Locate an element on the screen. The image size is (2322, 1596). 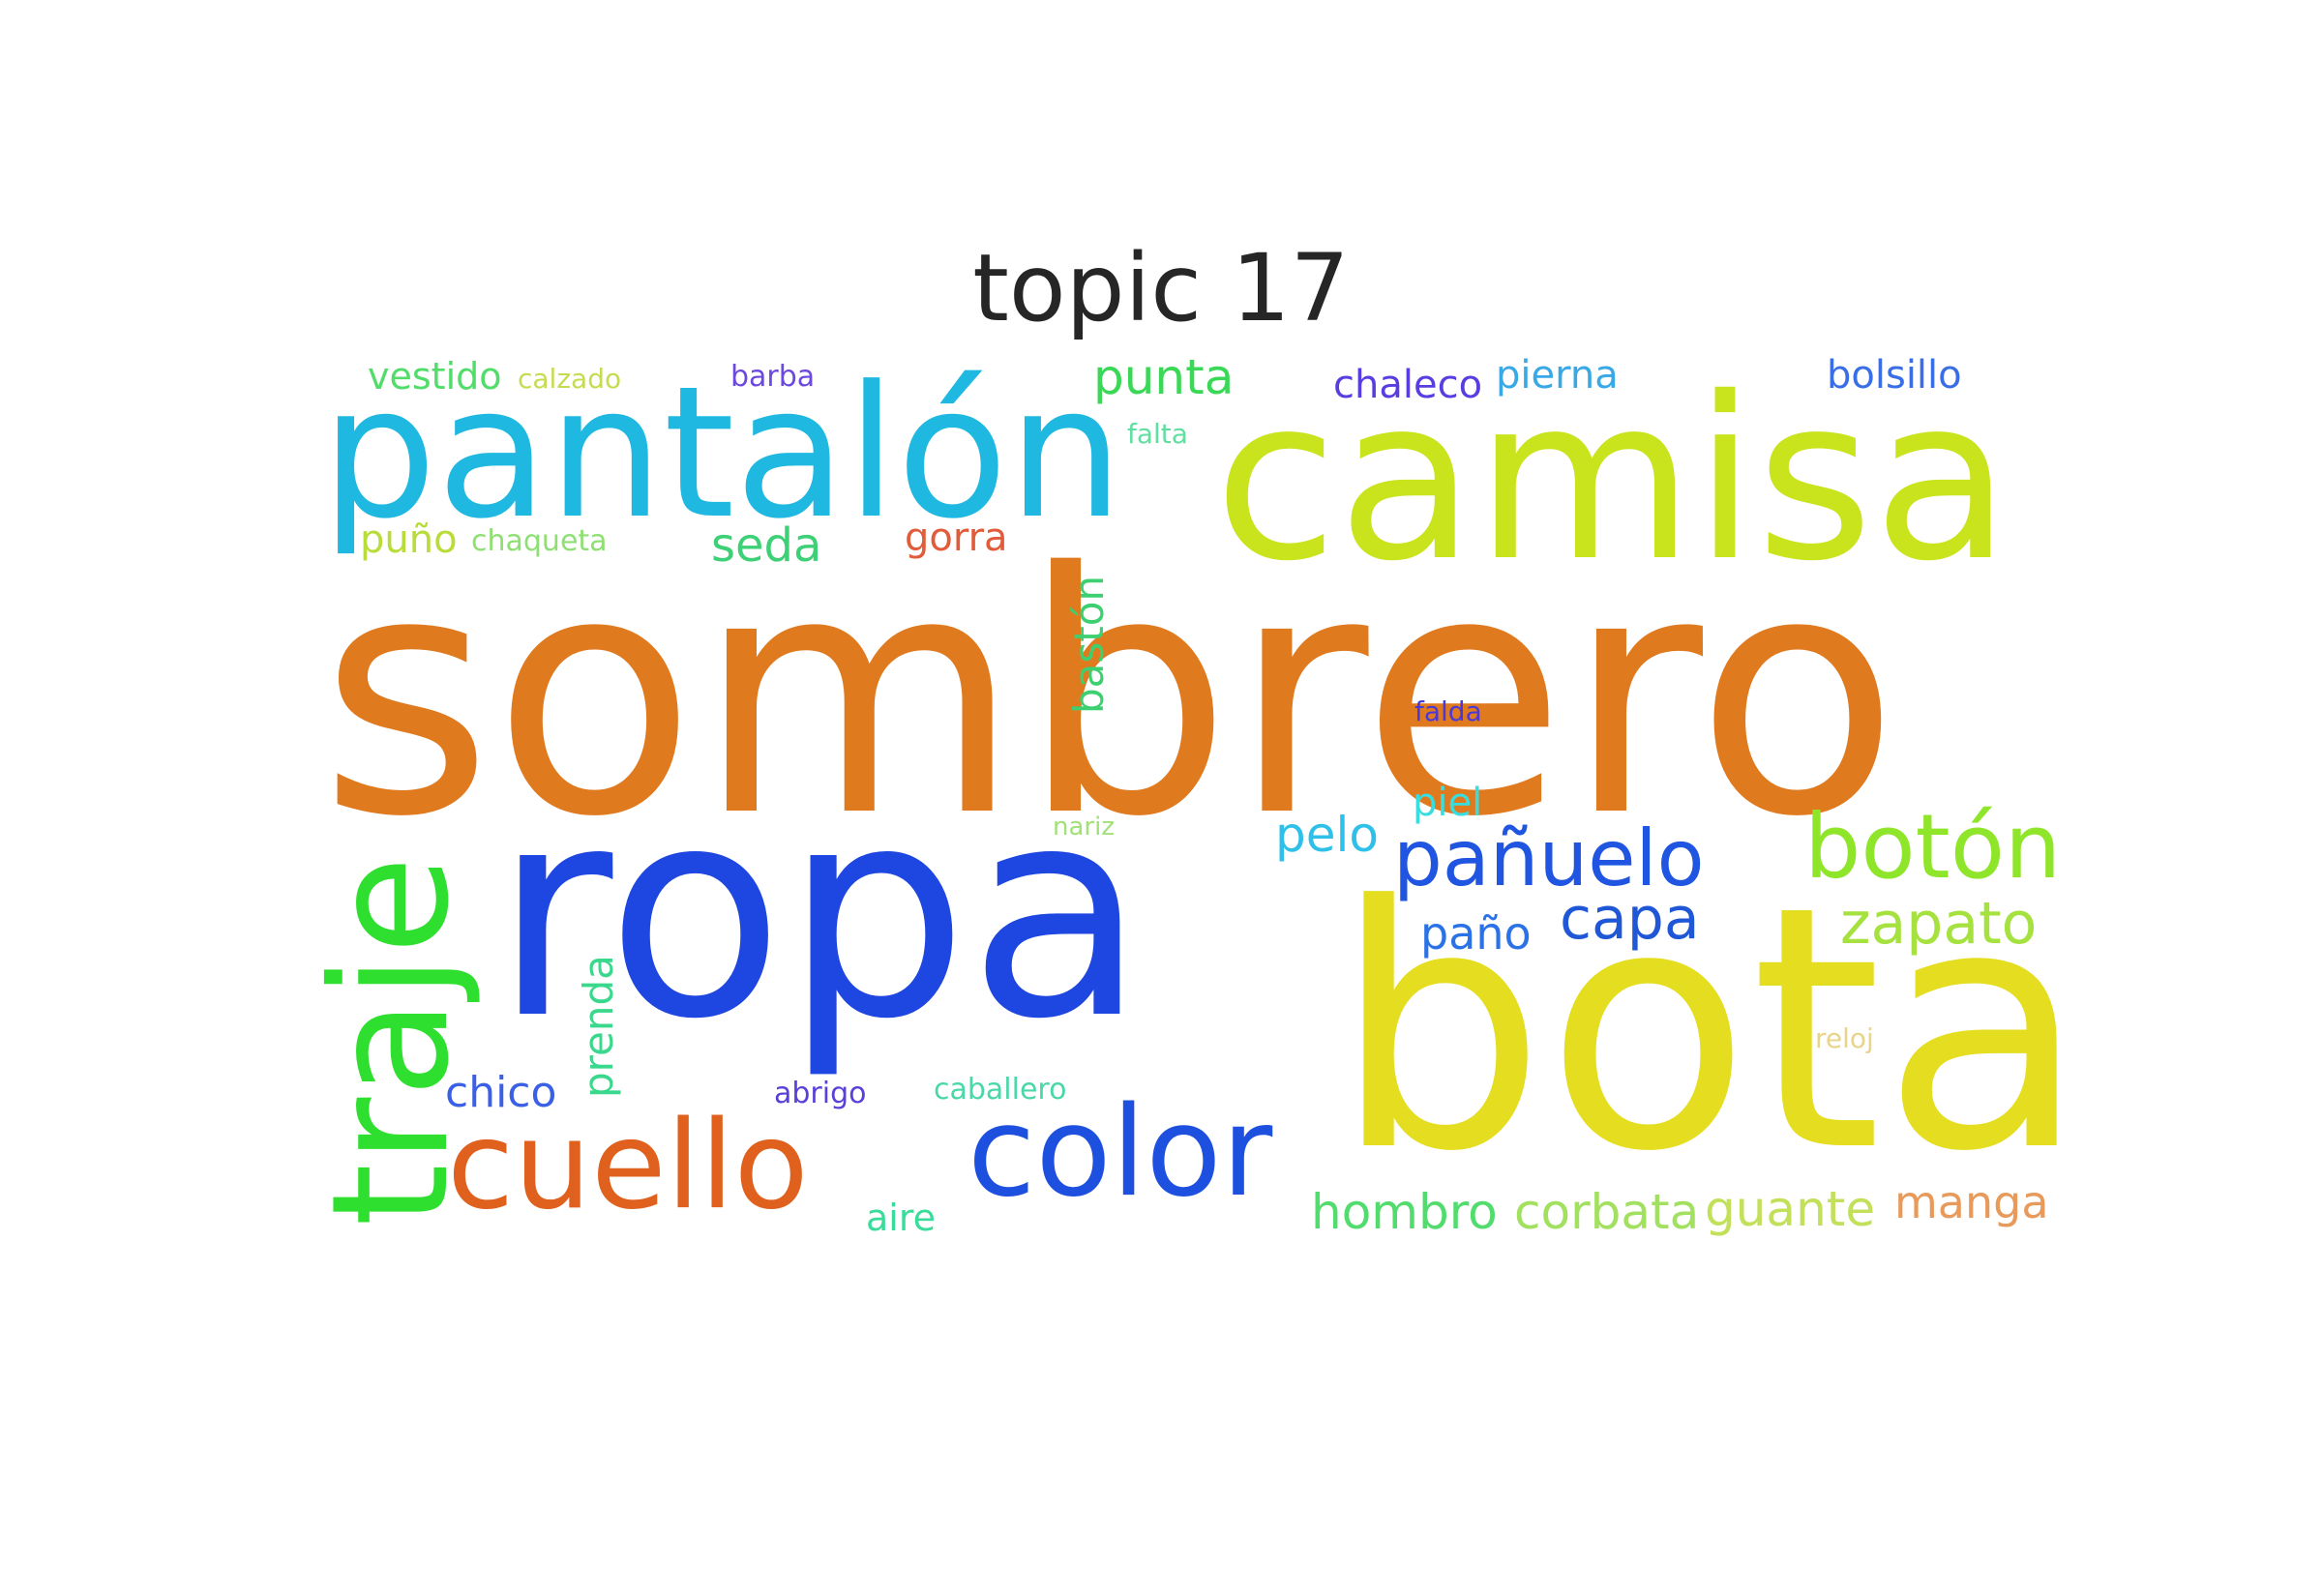
word-falta: falta is located at coordinates (1157, 434).